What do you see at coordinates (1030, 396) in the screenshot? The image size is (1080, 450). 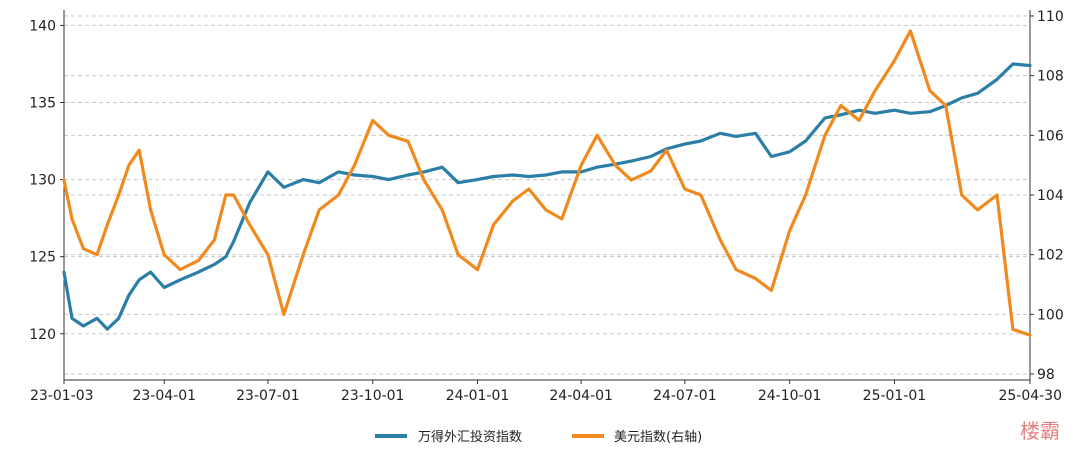 I see `x-tick-label-9: 25-04-30` at bounding box center [1030, 396].